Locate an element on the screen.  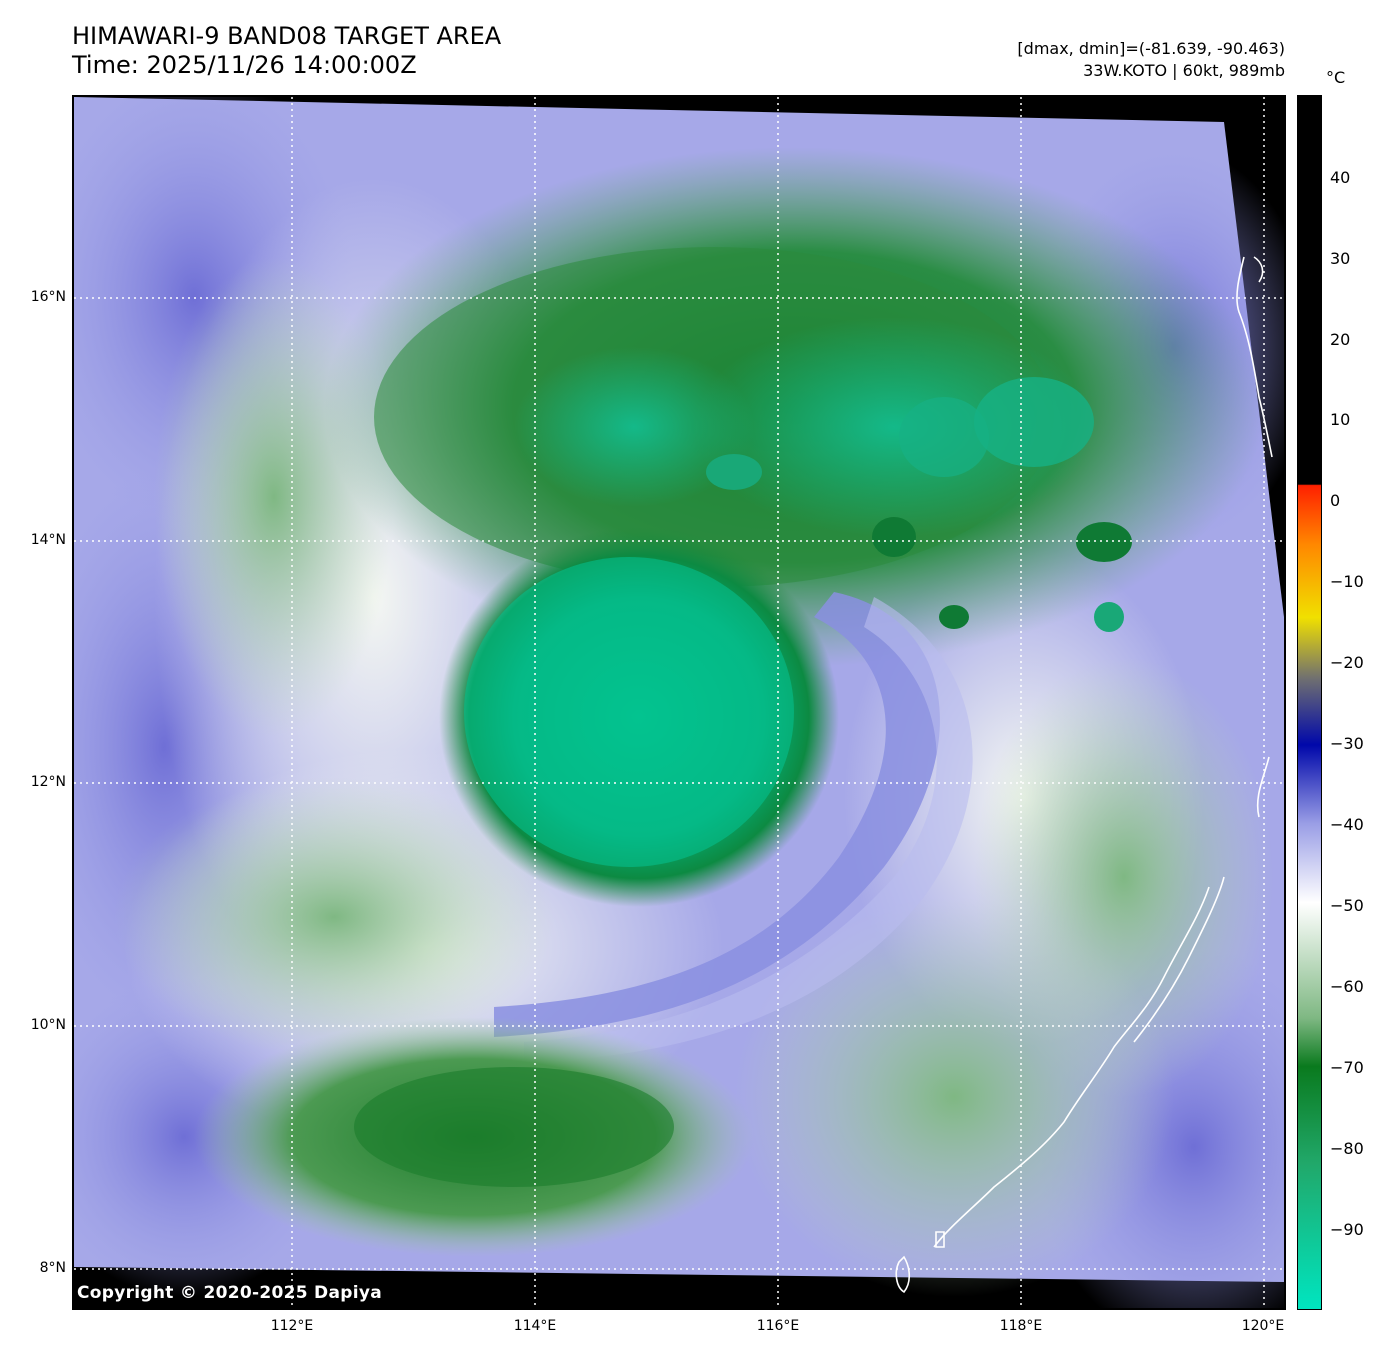
colorbar-tick-minus30: −30 is located at coordinates (1347, 743).